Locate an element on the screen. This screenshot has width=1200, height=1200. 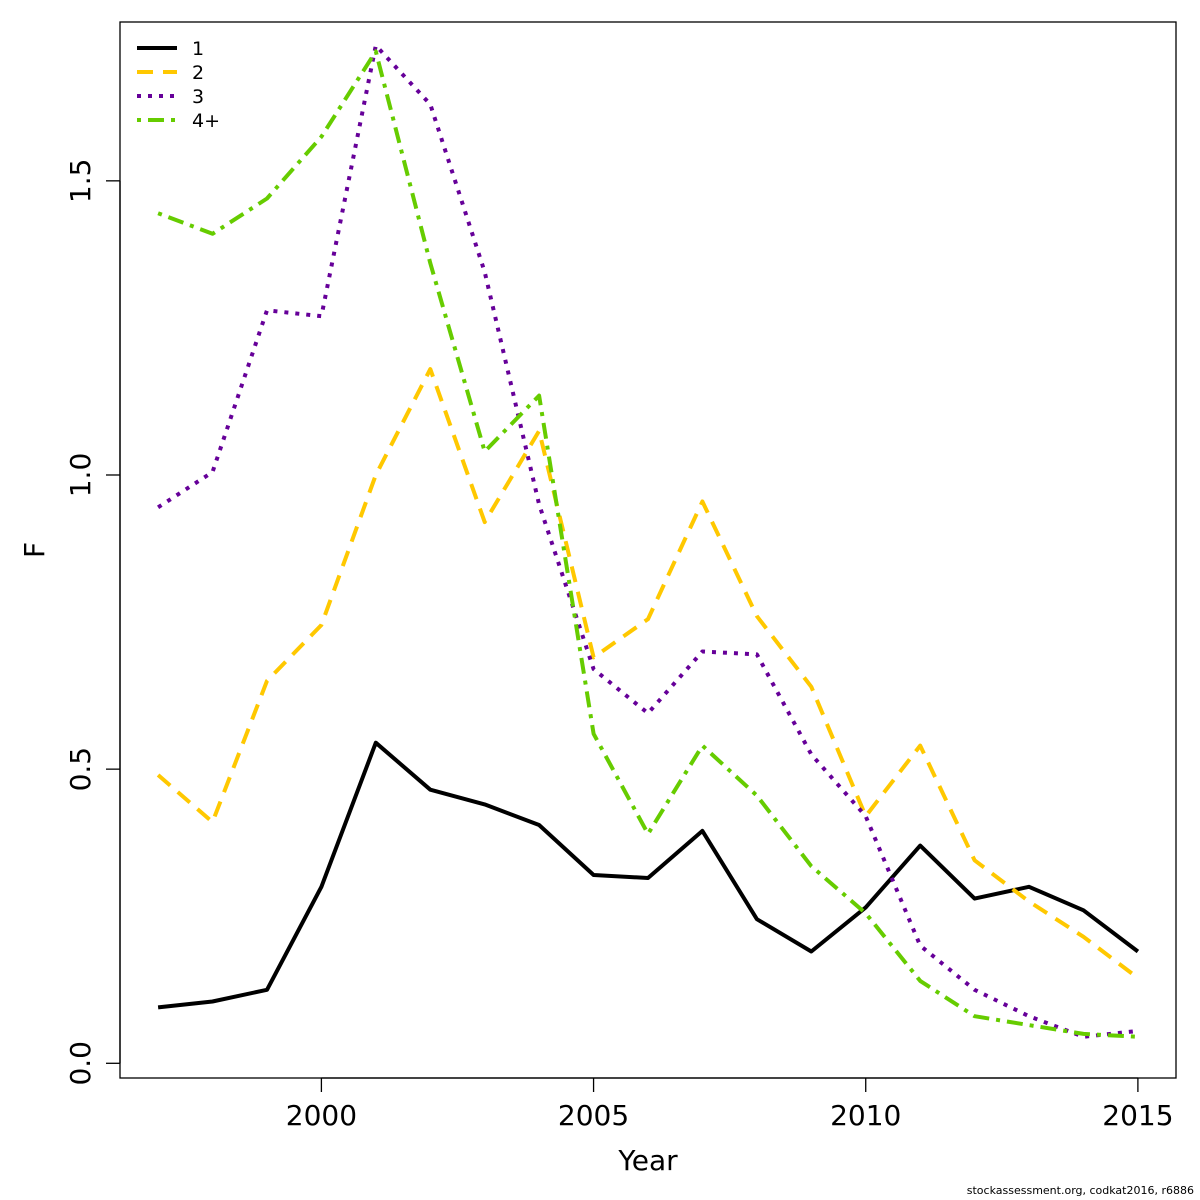
legend-label-2: 2 is located at coordinates (198, 73).